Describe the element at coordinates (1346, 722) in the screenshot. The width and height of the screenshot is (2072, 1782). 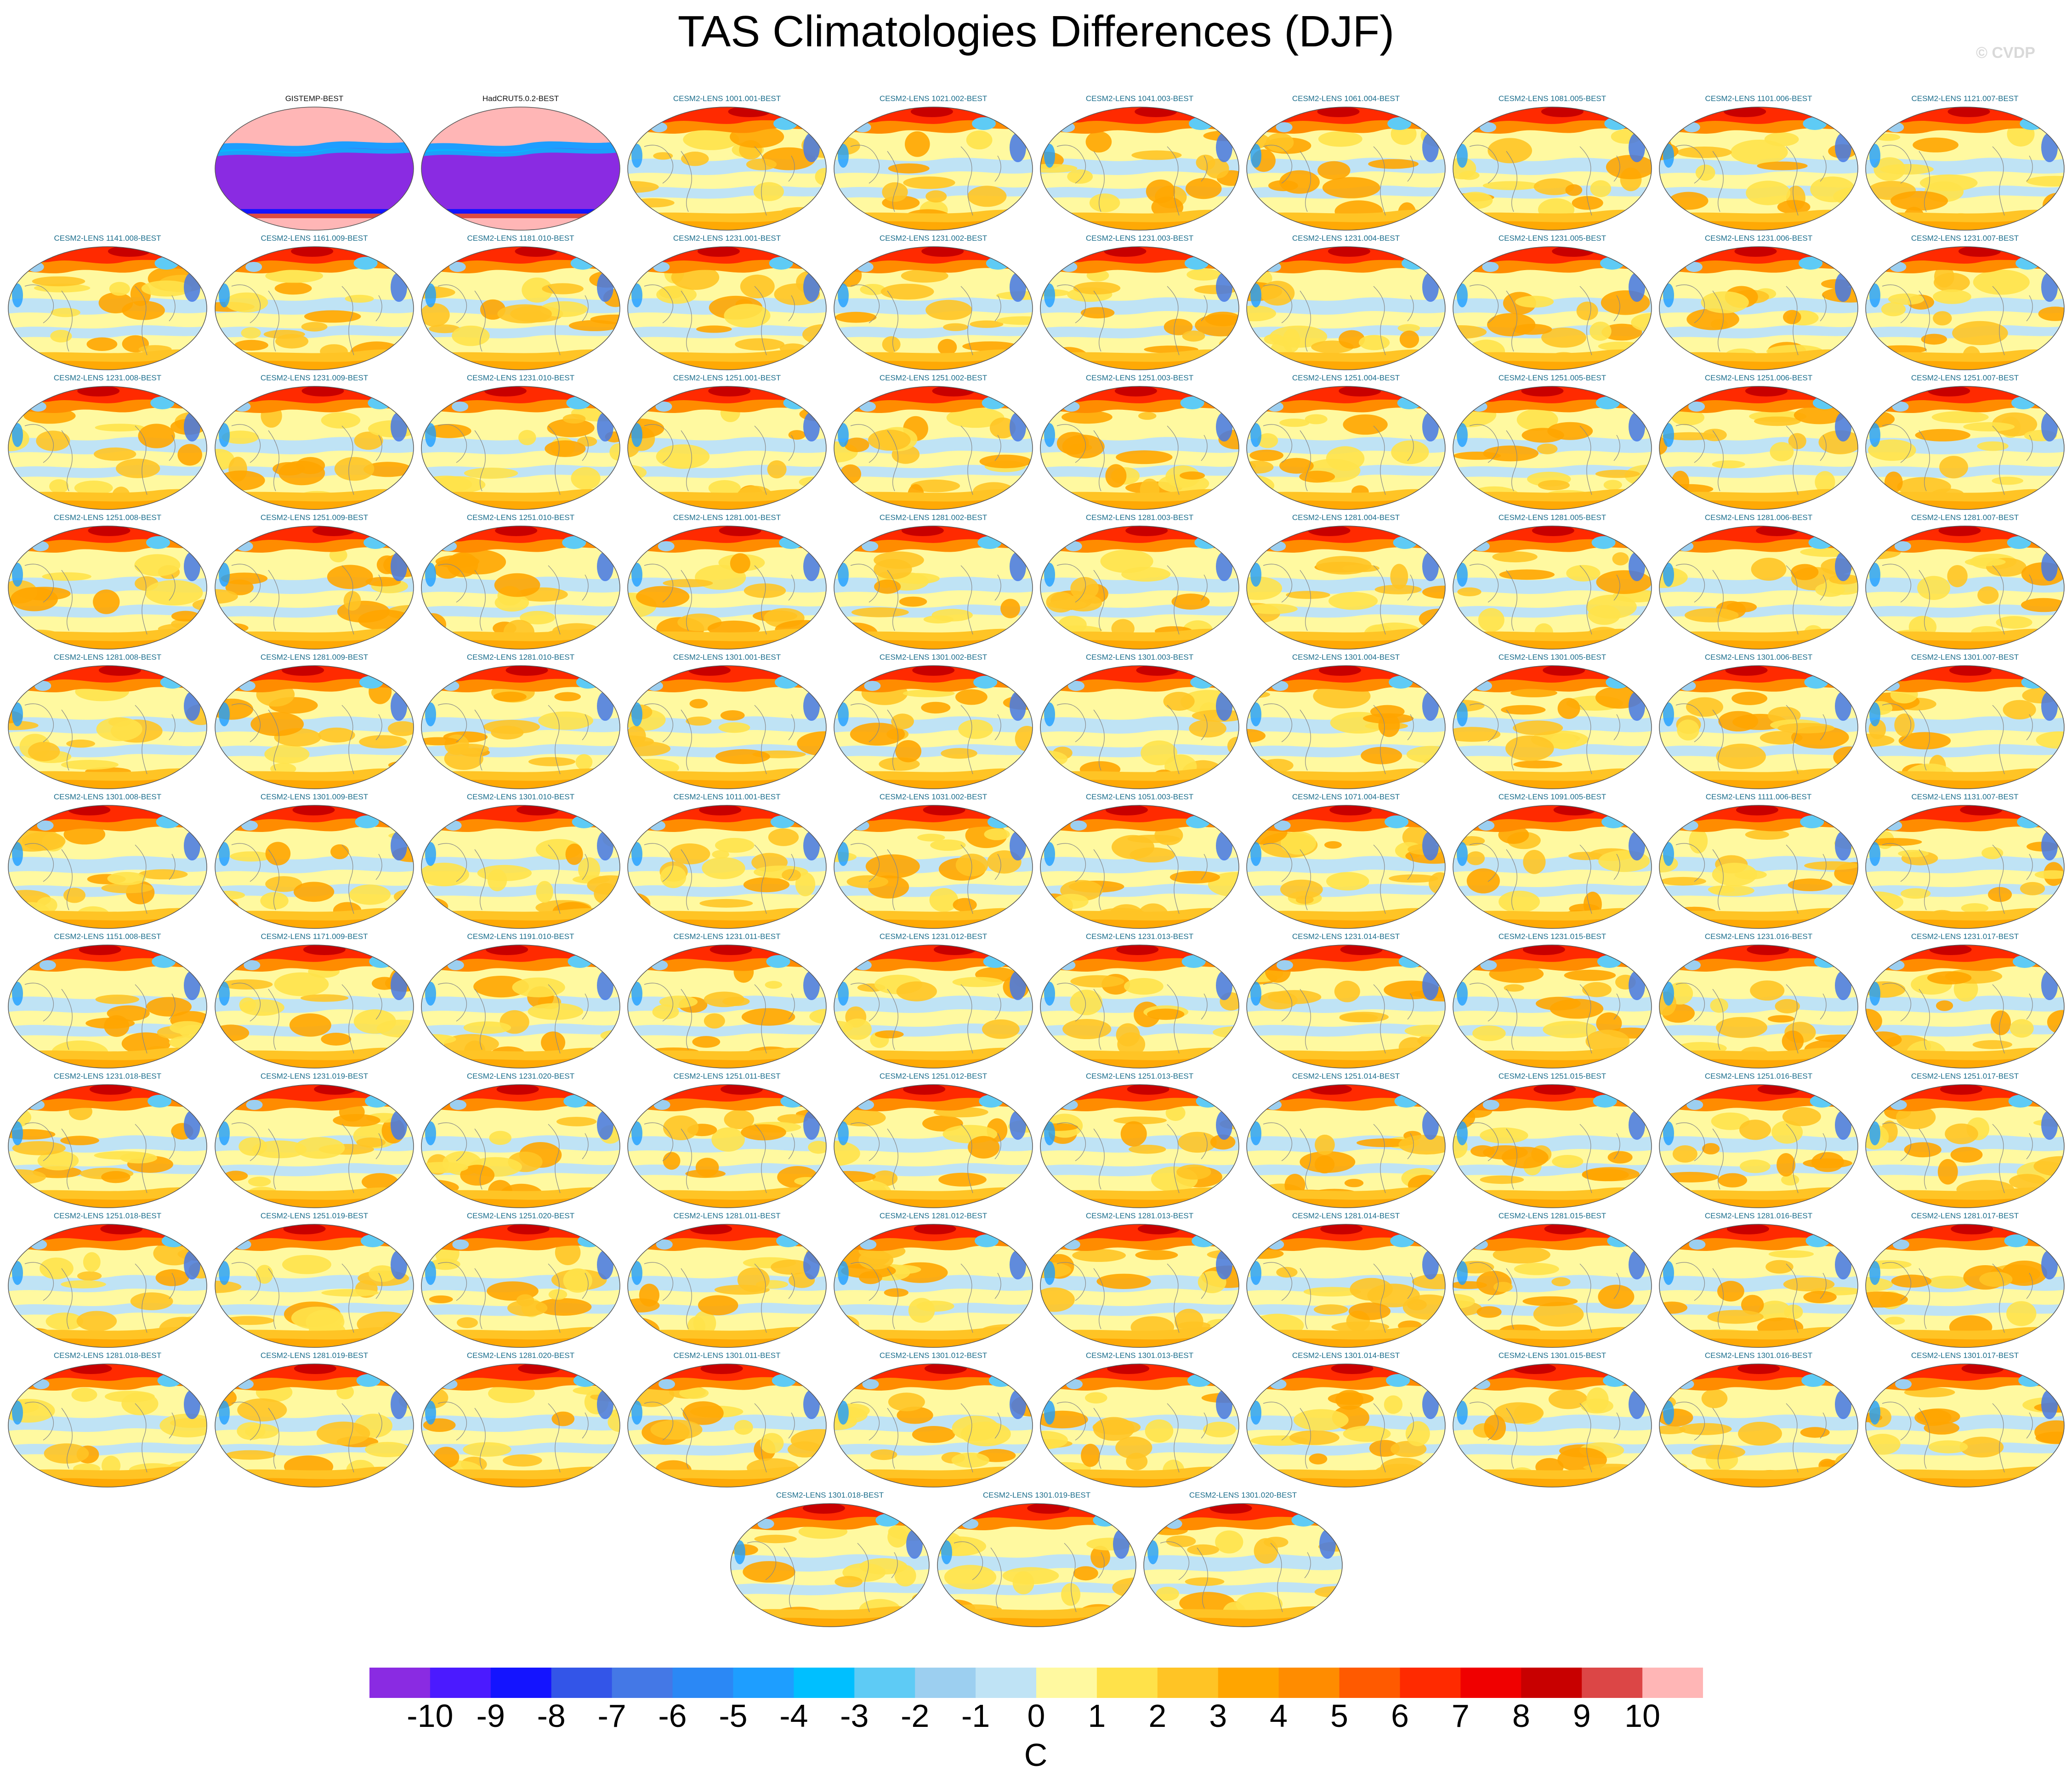
I see `map-panel: CESM2-LENS 1301.004-BEST` at that location.